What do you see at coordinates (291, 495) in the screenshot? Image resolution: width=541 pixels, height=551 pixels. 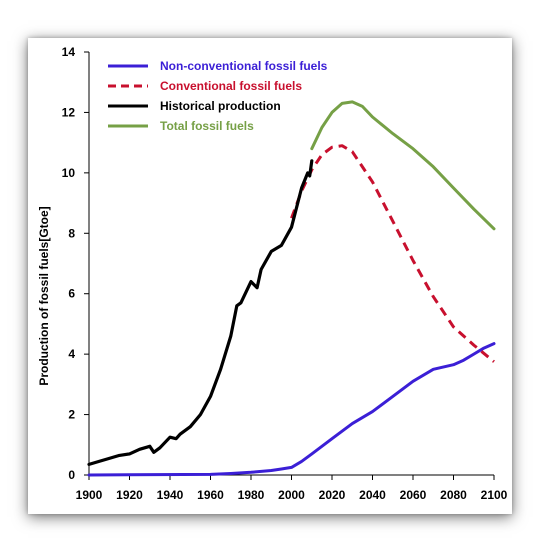 I see `x-tick-label: 2000` at bounding box center [291, 495].